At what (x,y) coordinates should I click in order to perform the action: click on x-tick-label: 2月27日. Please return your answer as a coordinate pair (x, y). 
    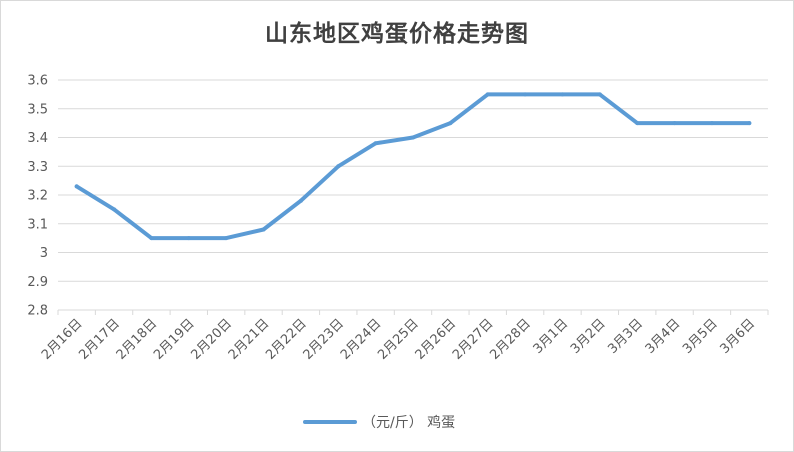
    Looking at the image, I should click on (473, 339).